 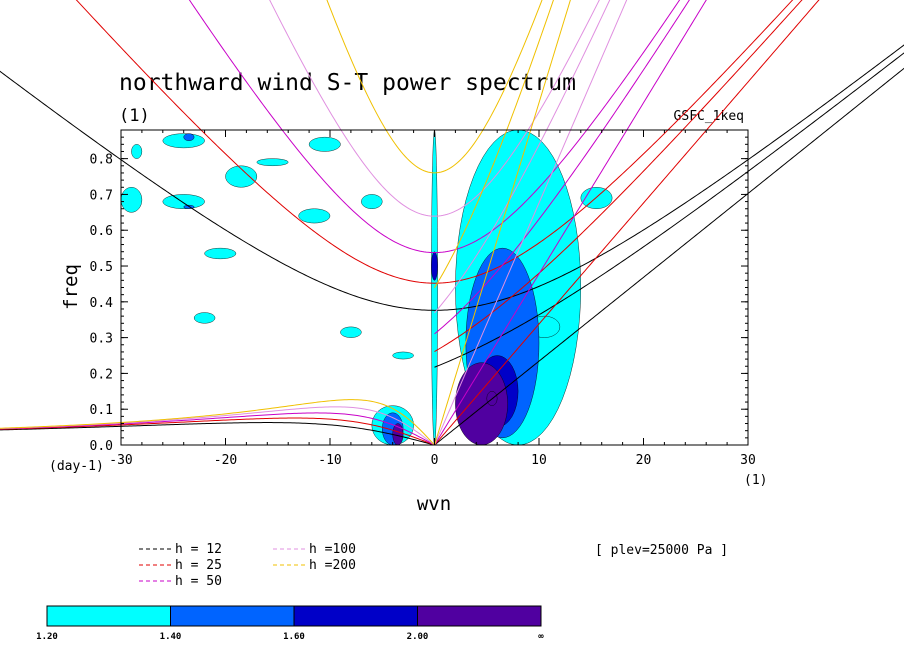 What do you see at coordinates (101, 231) in the screenshot?
I see `y-tick-label: 0.6` at bounding box center [101, 231].